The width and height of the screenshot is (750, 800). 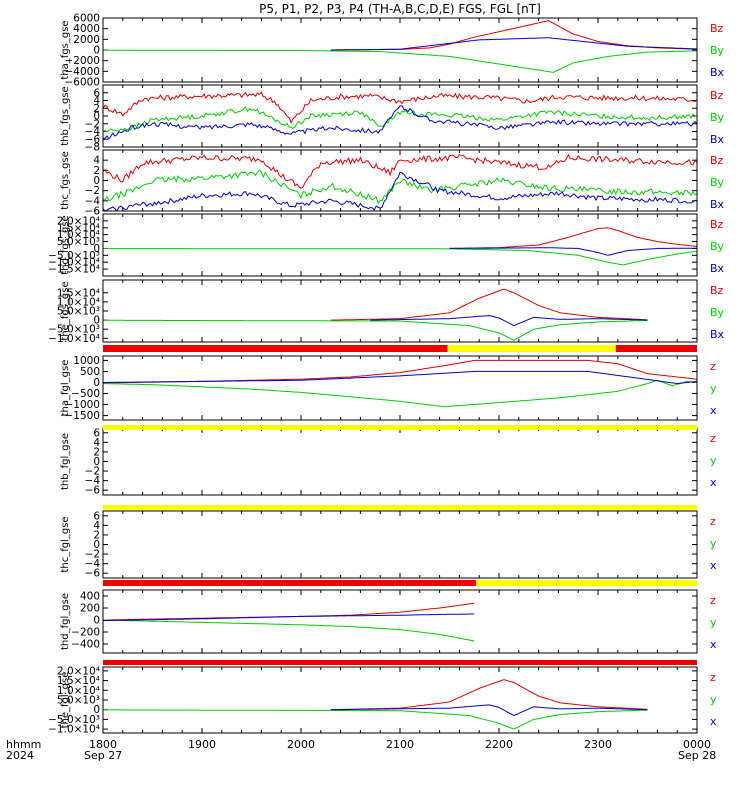 I want to click on y-tick-label: 6000, so click(x=86, y=19).